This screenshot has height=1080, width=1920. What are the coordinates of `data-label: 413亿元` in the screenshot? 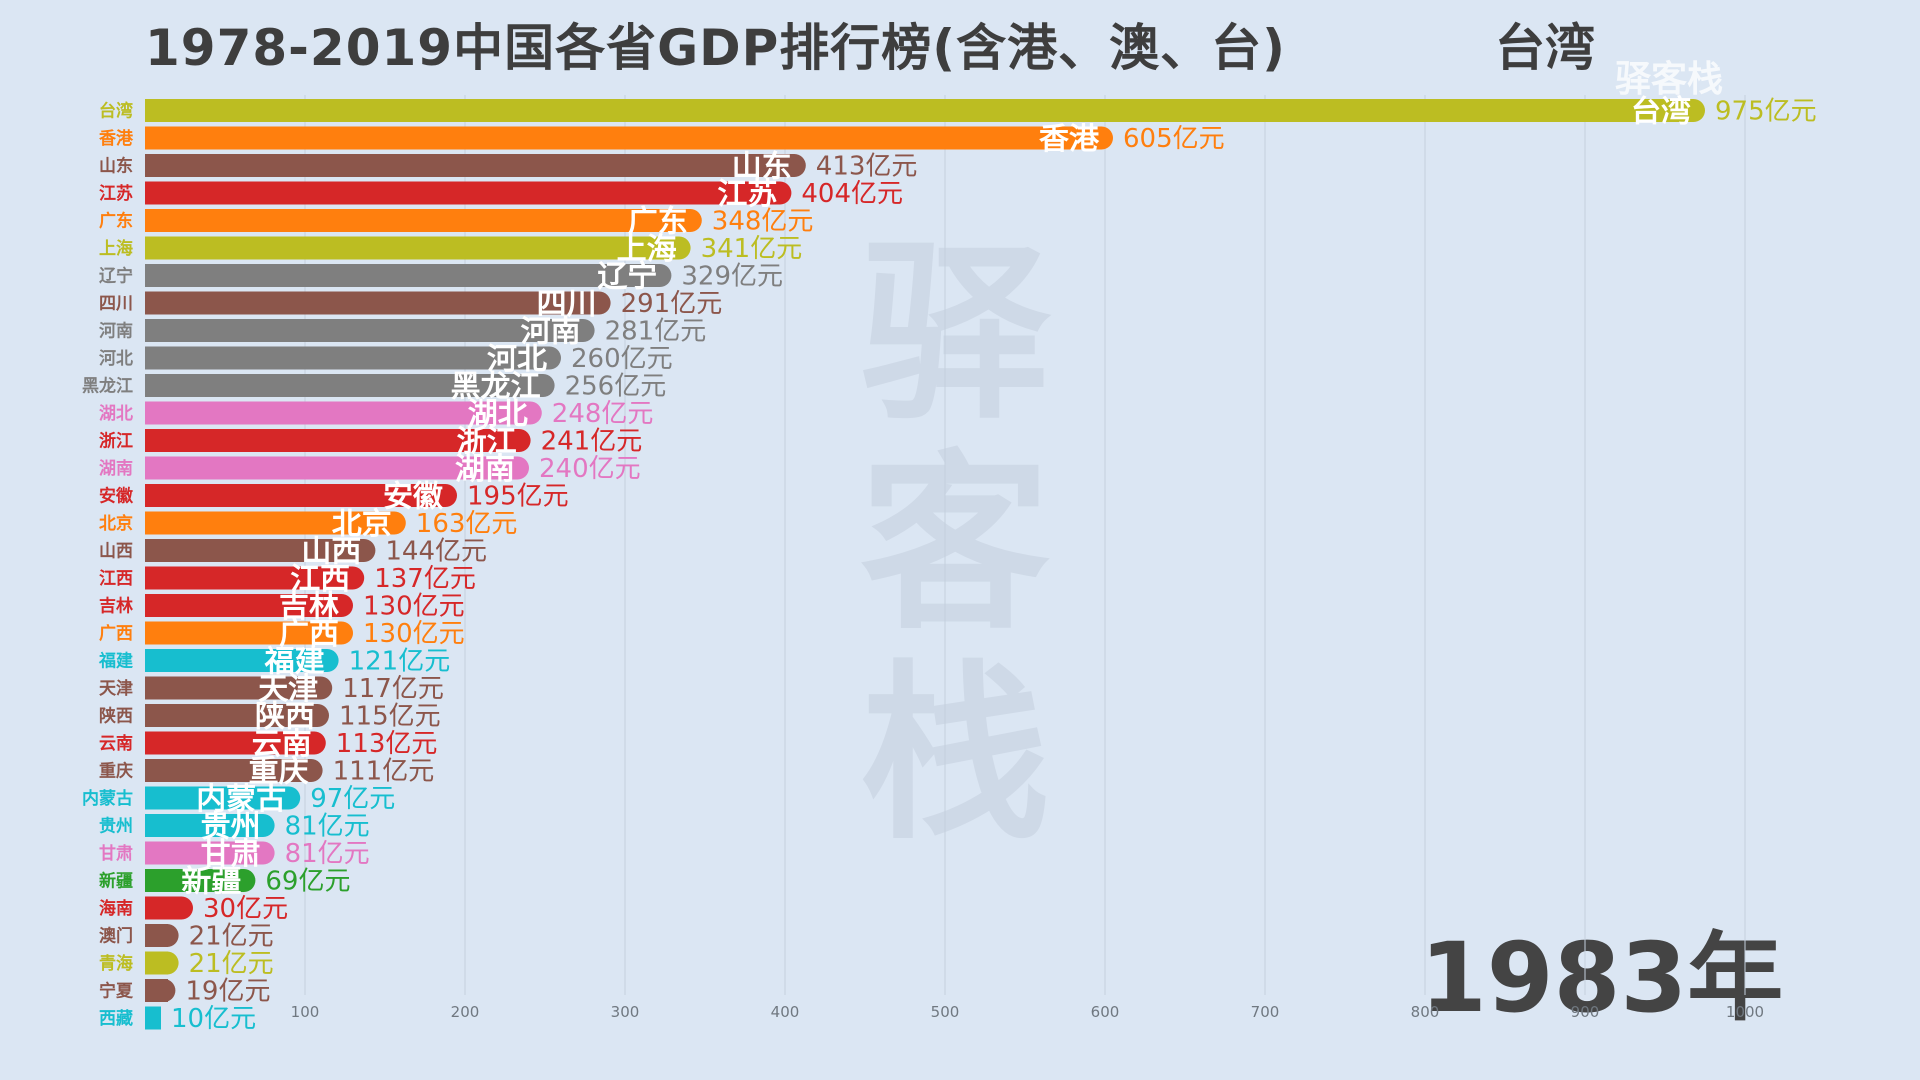 It's located at (867, 167).